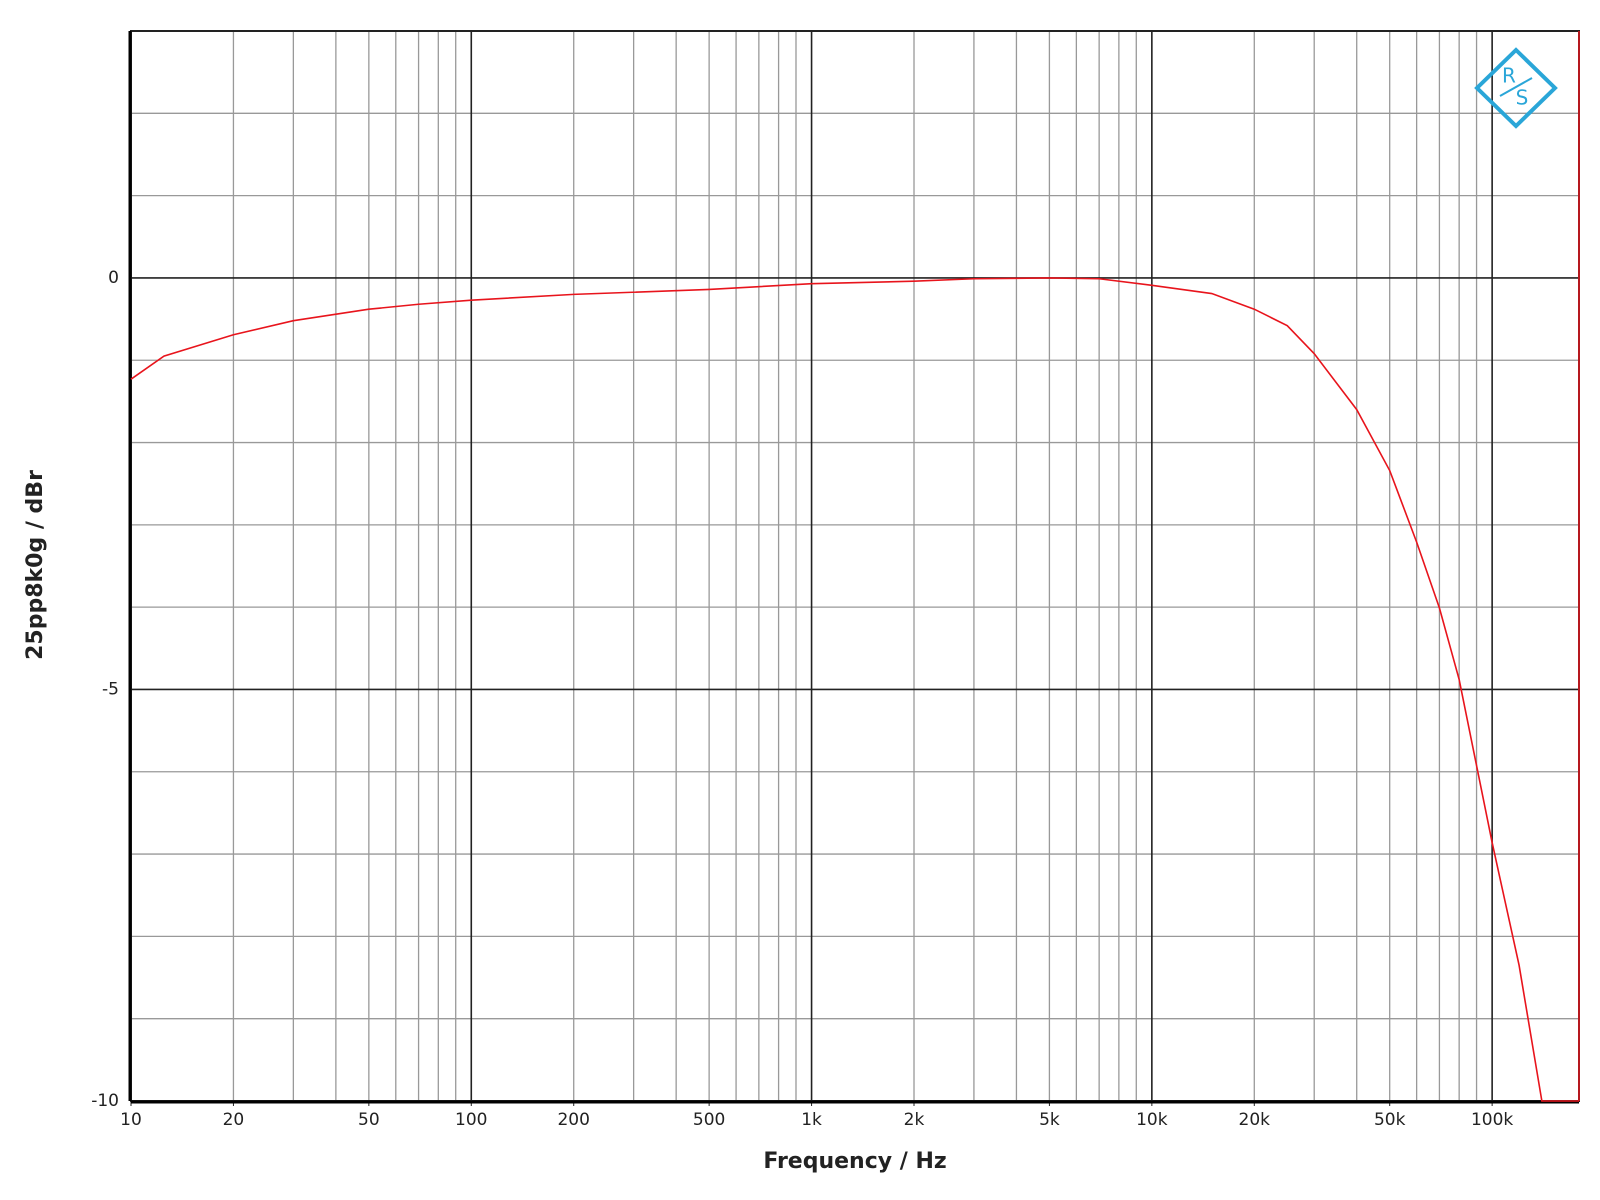 The image size is (1600, 1200). Describe the element at coordinates (709, 1120) in the screenshot. I see `x-tick-label: 500` at that location.